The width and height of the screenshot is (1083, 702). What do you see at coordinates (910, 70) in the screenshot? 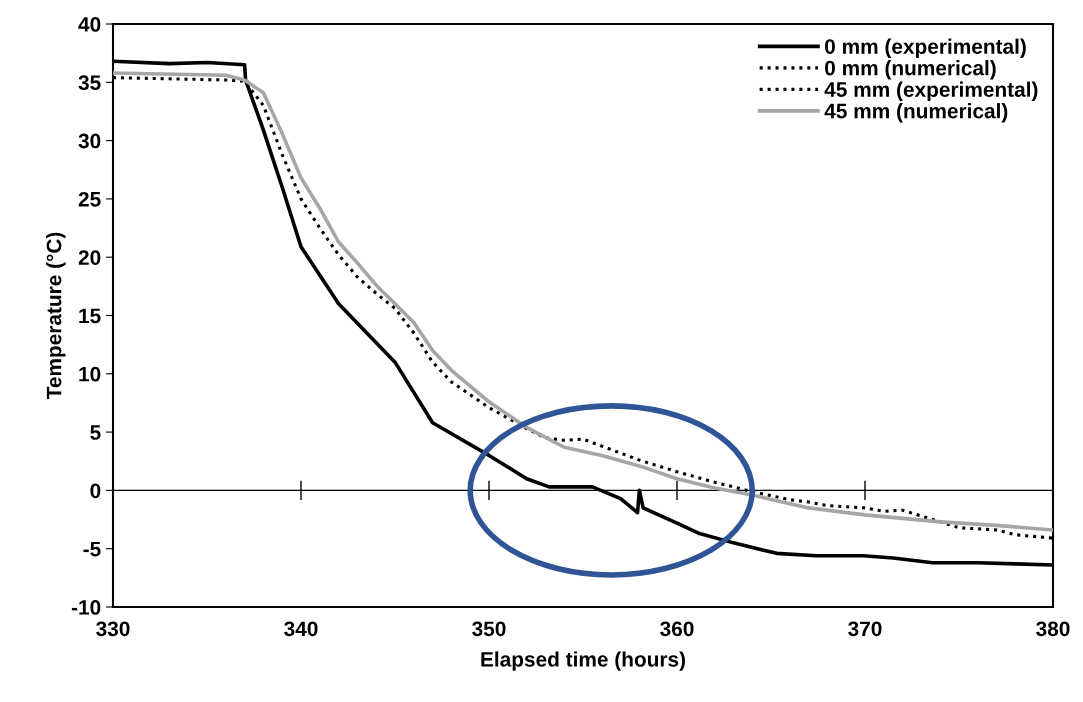
I see `legend-label: 0 mm (numerical)` at bounding box center [910, 70].